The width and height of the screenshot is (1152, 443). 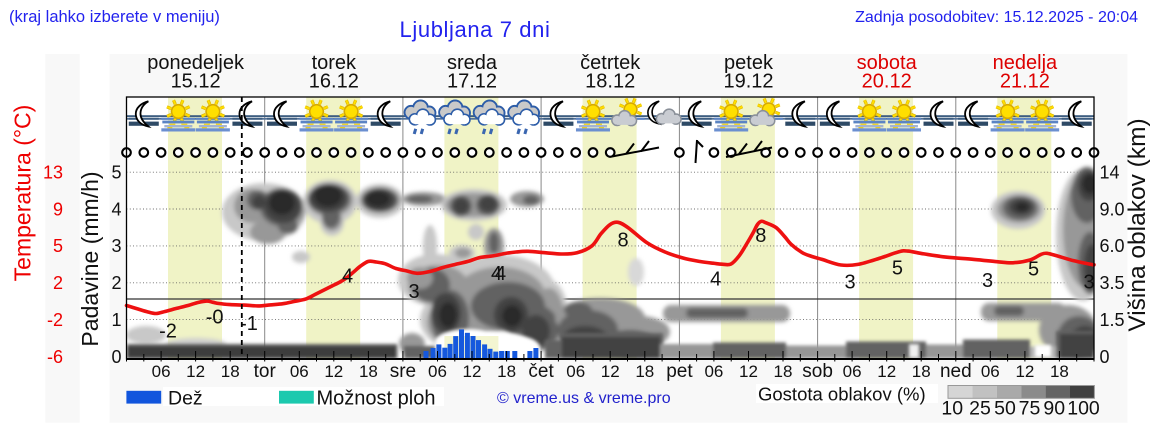 I want to click on svg-text: 14, so click(x=1110, y=173).